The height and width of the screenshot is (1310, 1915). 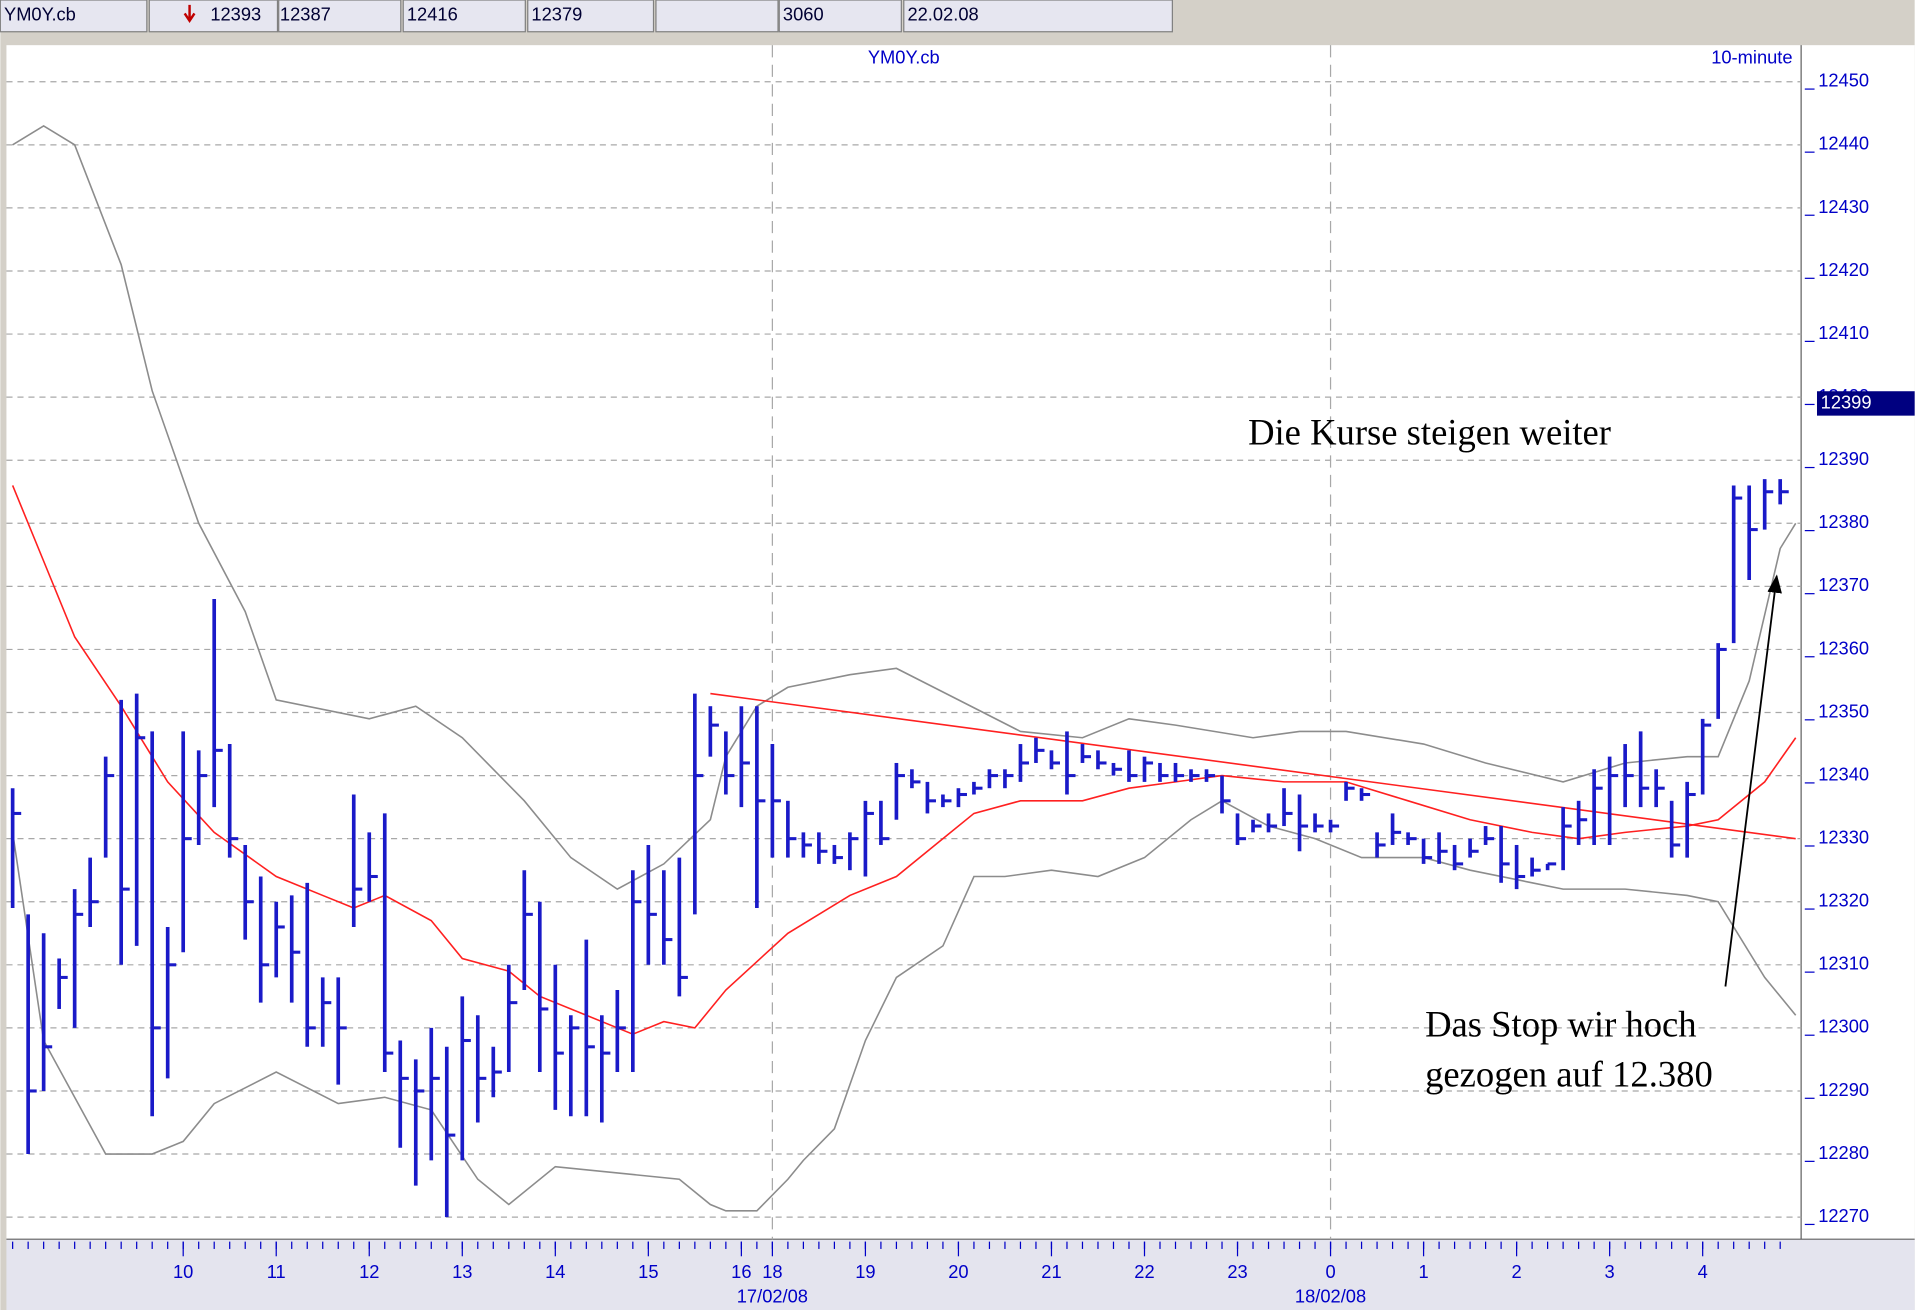 I want to click on x-tick-label: 15, so click(x=648, y=1271).